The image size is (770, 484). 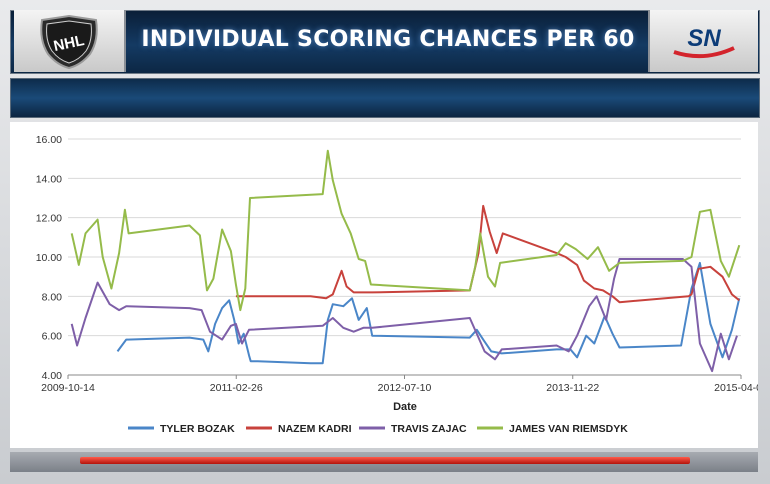 I want to click on sn-logo-text: SN, so click(x=704, y=38).